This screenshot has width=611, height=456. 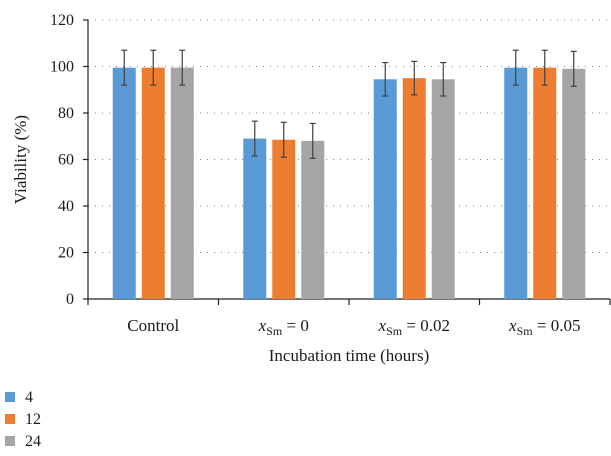 I want to click on x-category-label: xSm = 0.05, so click(x=544, y=327).